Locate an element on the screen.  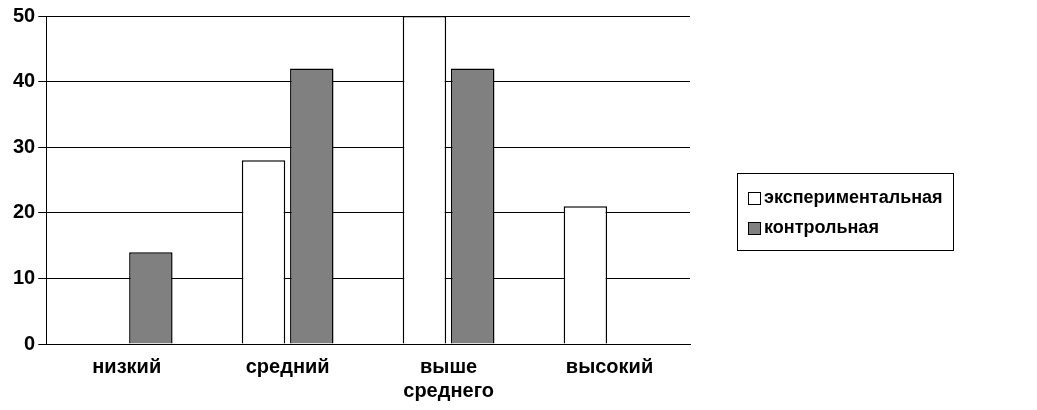
y-tick-label: 10 is located at coordinates (24, 276).